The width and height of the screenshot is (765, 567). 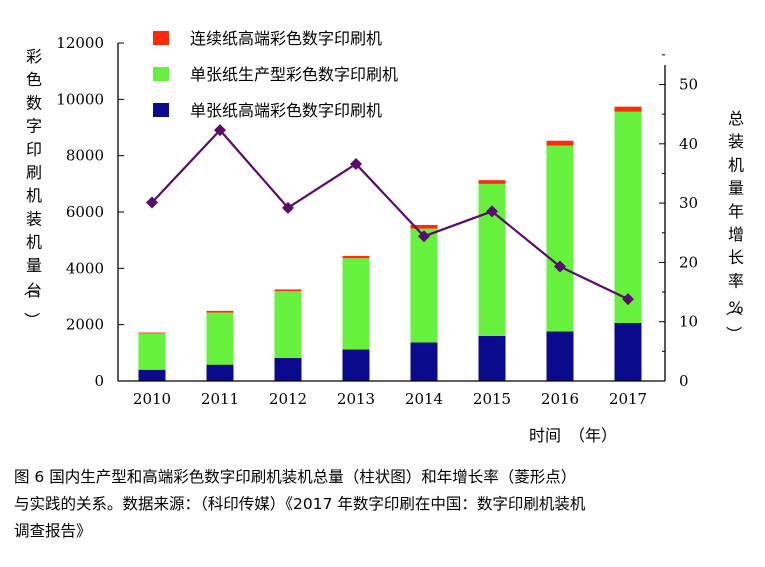 What do you see at coordinates (560, 266) in the screenshot?
I see `growth-point-2016` at bounding box center [560, 266].